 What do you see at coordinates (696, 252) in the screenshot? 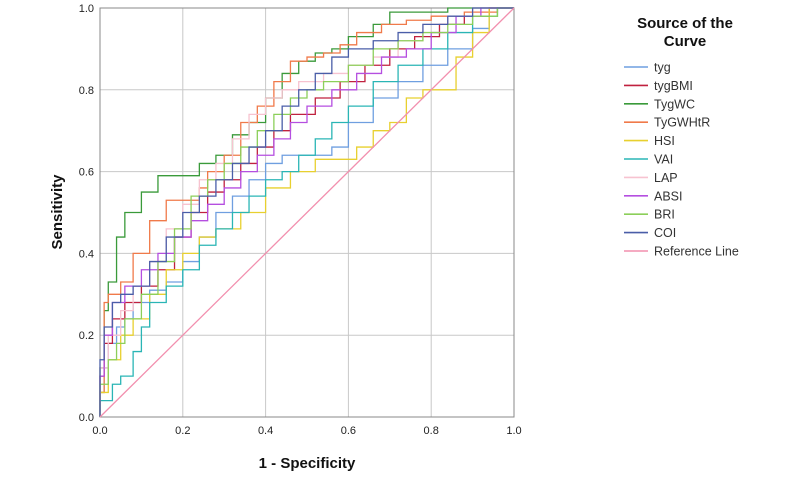
I see `legend-label: Reference Line` at bounding box center [696, 252].